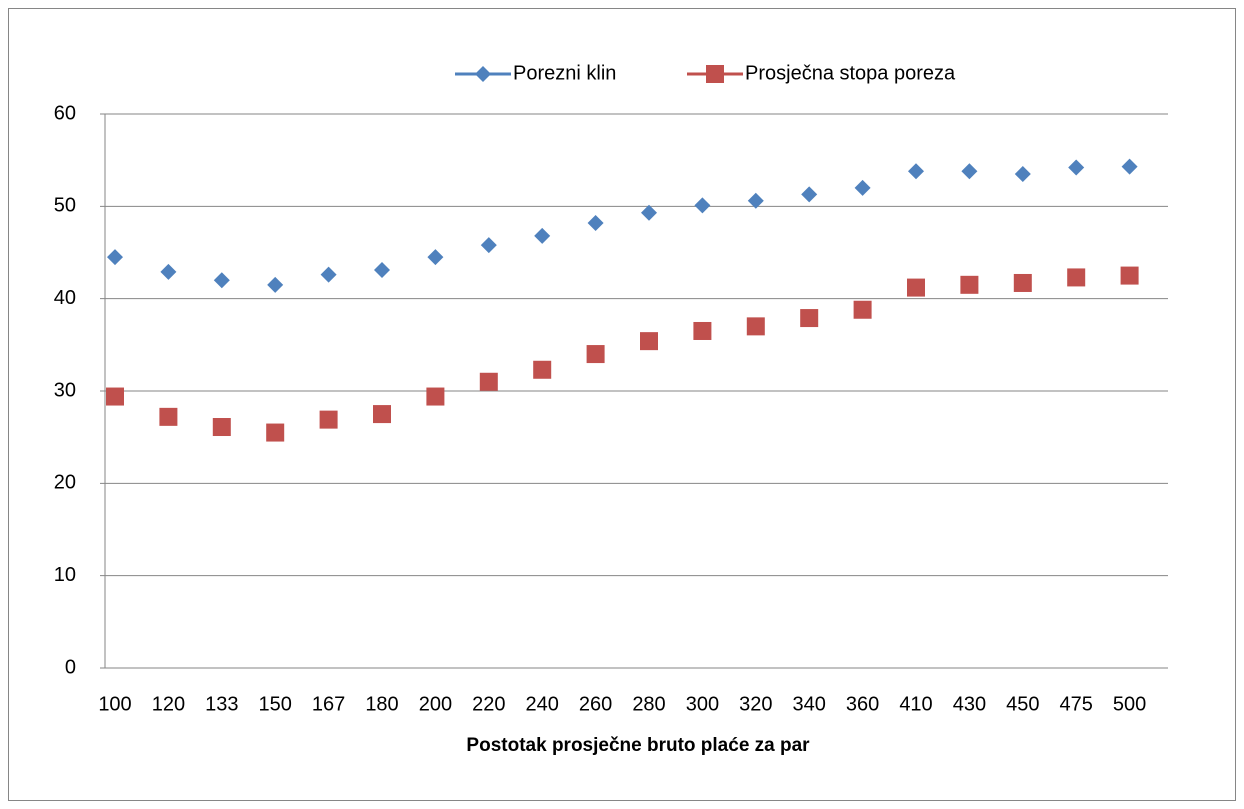  What do you see at coordinates (221, 704) in the screenshot?
I see `x-tick-label: 133` at bounding box center [221, 704].